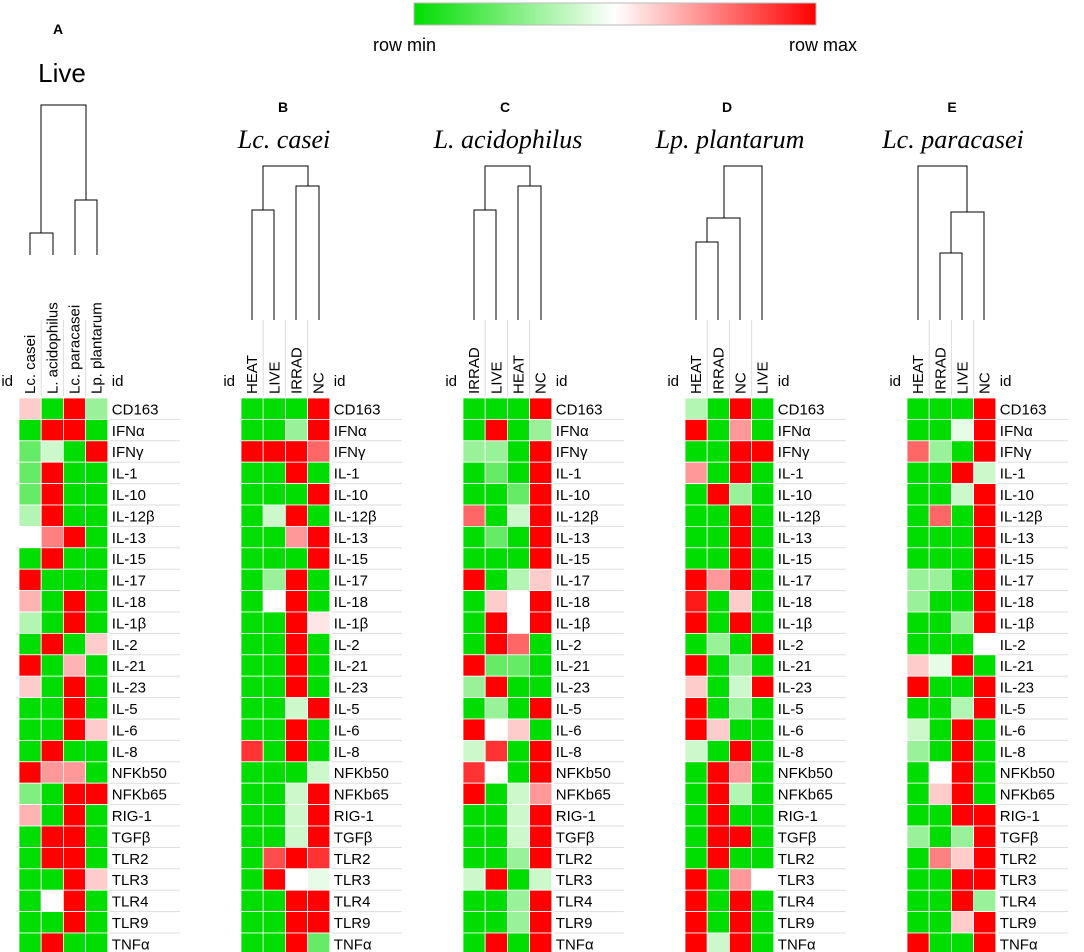 Image resolution: width=1084 pixels, height=952 pixels. Describe the element at coordinates (508, 139) in the screenshot. I see `panel-title-c: L. acidophilus` at that location.